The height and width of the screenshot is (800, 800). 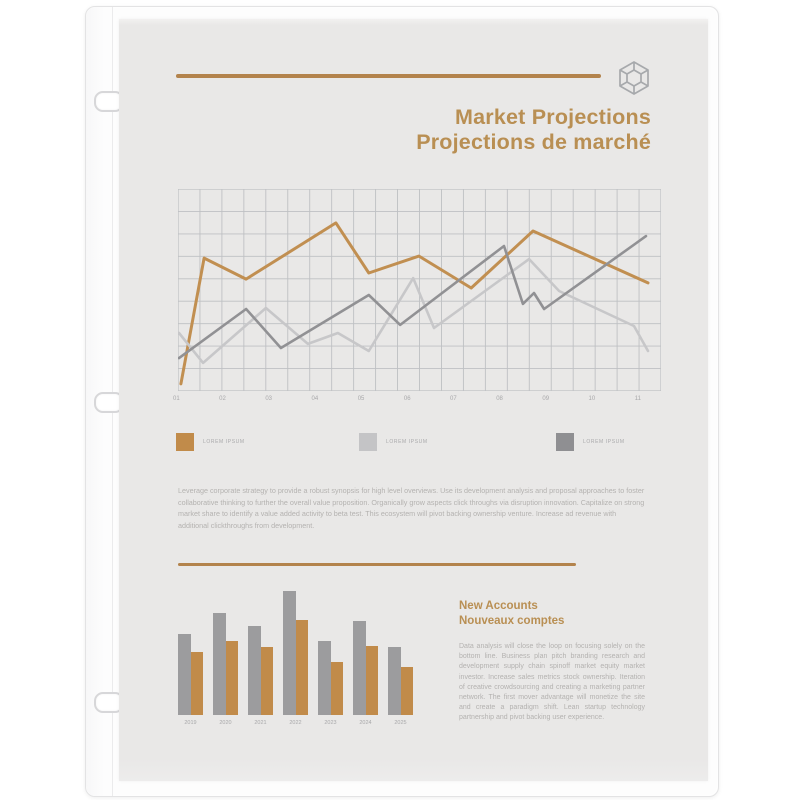 I want to click on x-tick-label: 03, so click(x=269, y=399).